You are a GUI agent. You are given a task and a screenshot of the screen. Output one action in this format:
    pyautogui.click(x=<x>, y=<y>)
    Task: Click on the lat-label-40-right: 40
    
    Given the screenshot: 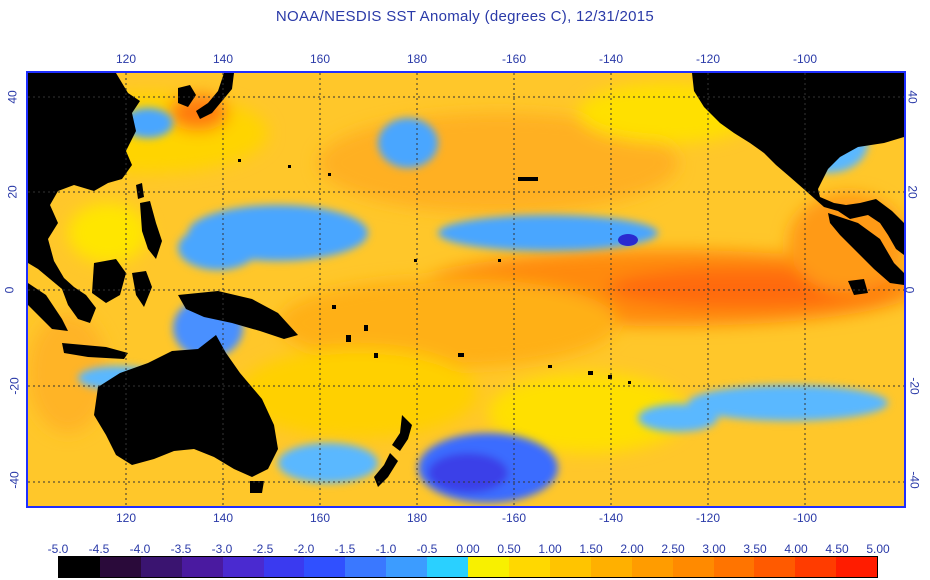 What is the action you would take?
    pyautogui.click(x=912, y=97)
    